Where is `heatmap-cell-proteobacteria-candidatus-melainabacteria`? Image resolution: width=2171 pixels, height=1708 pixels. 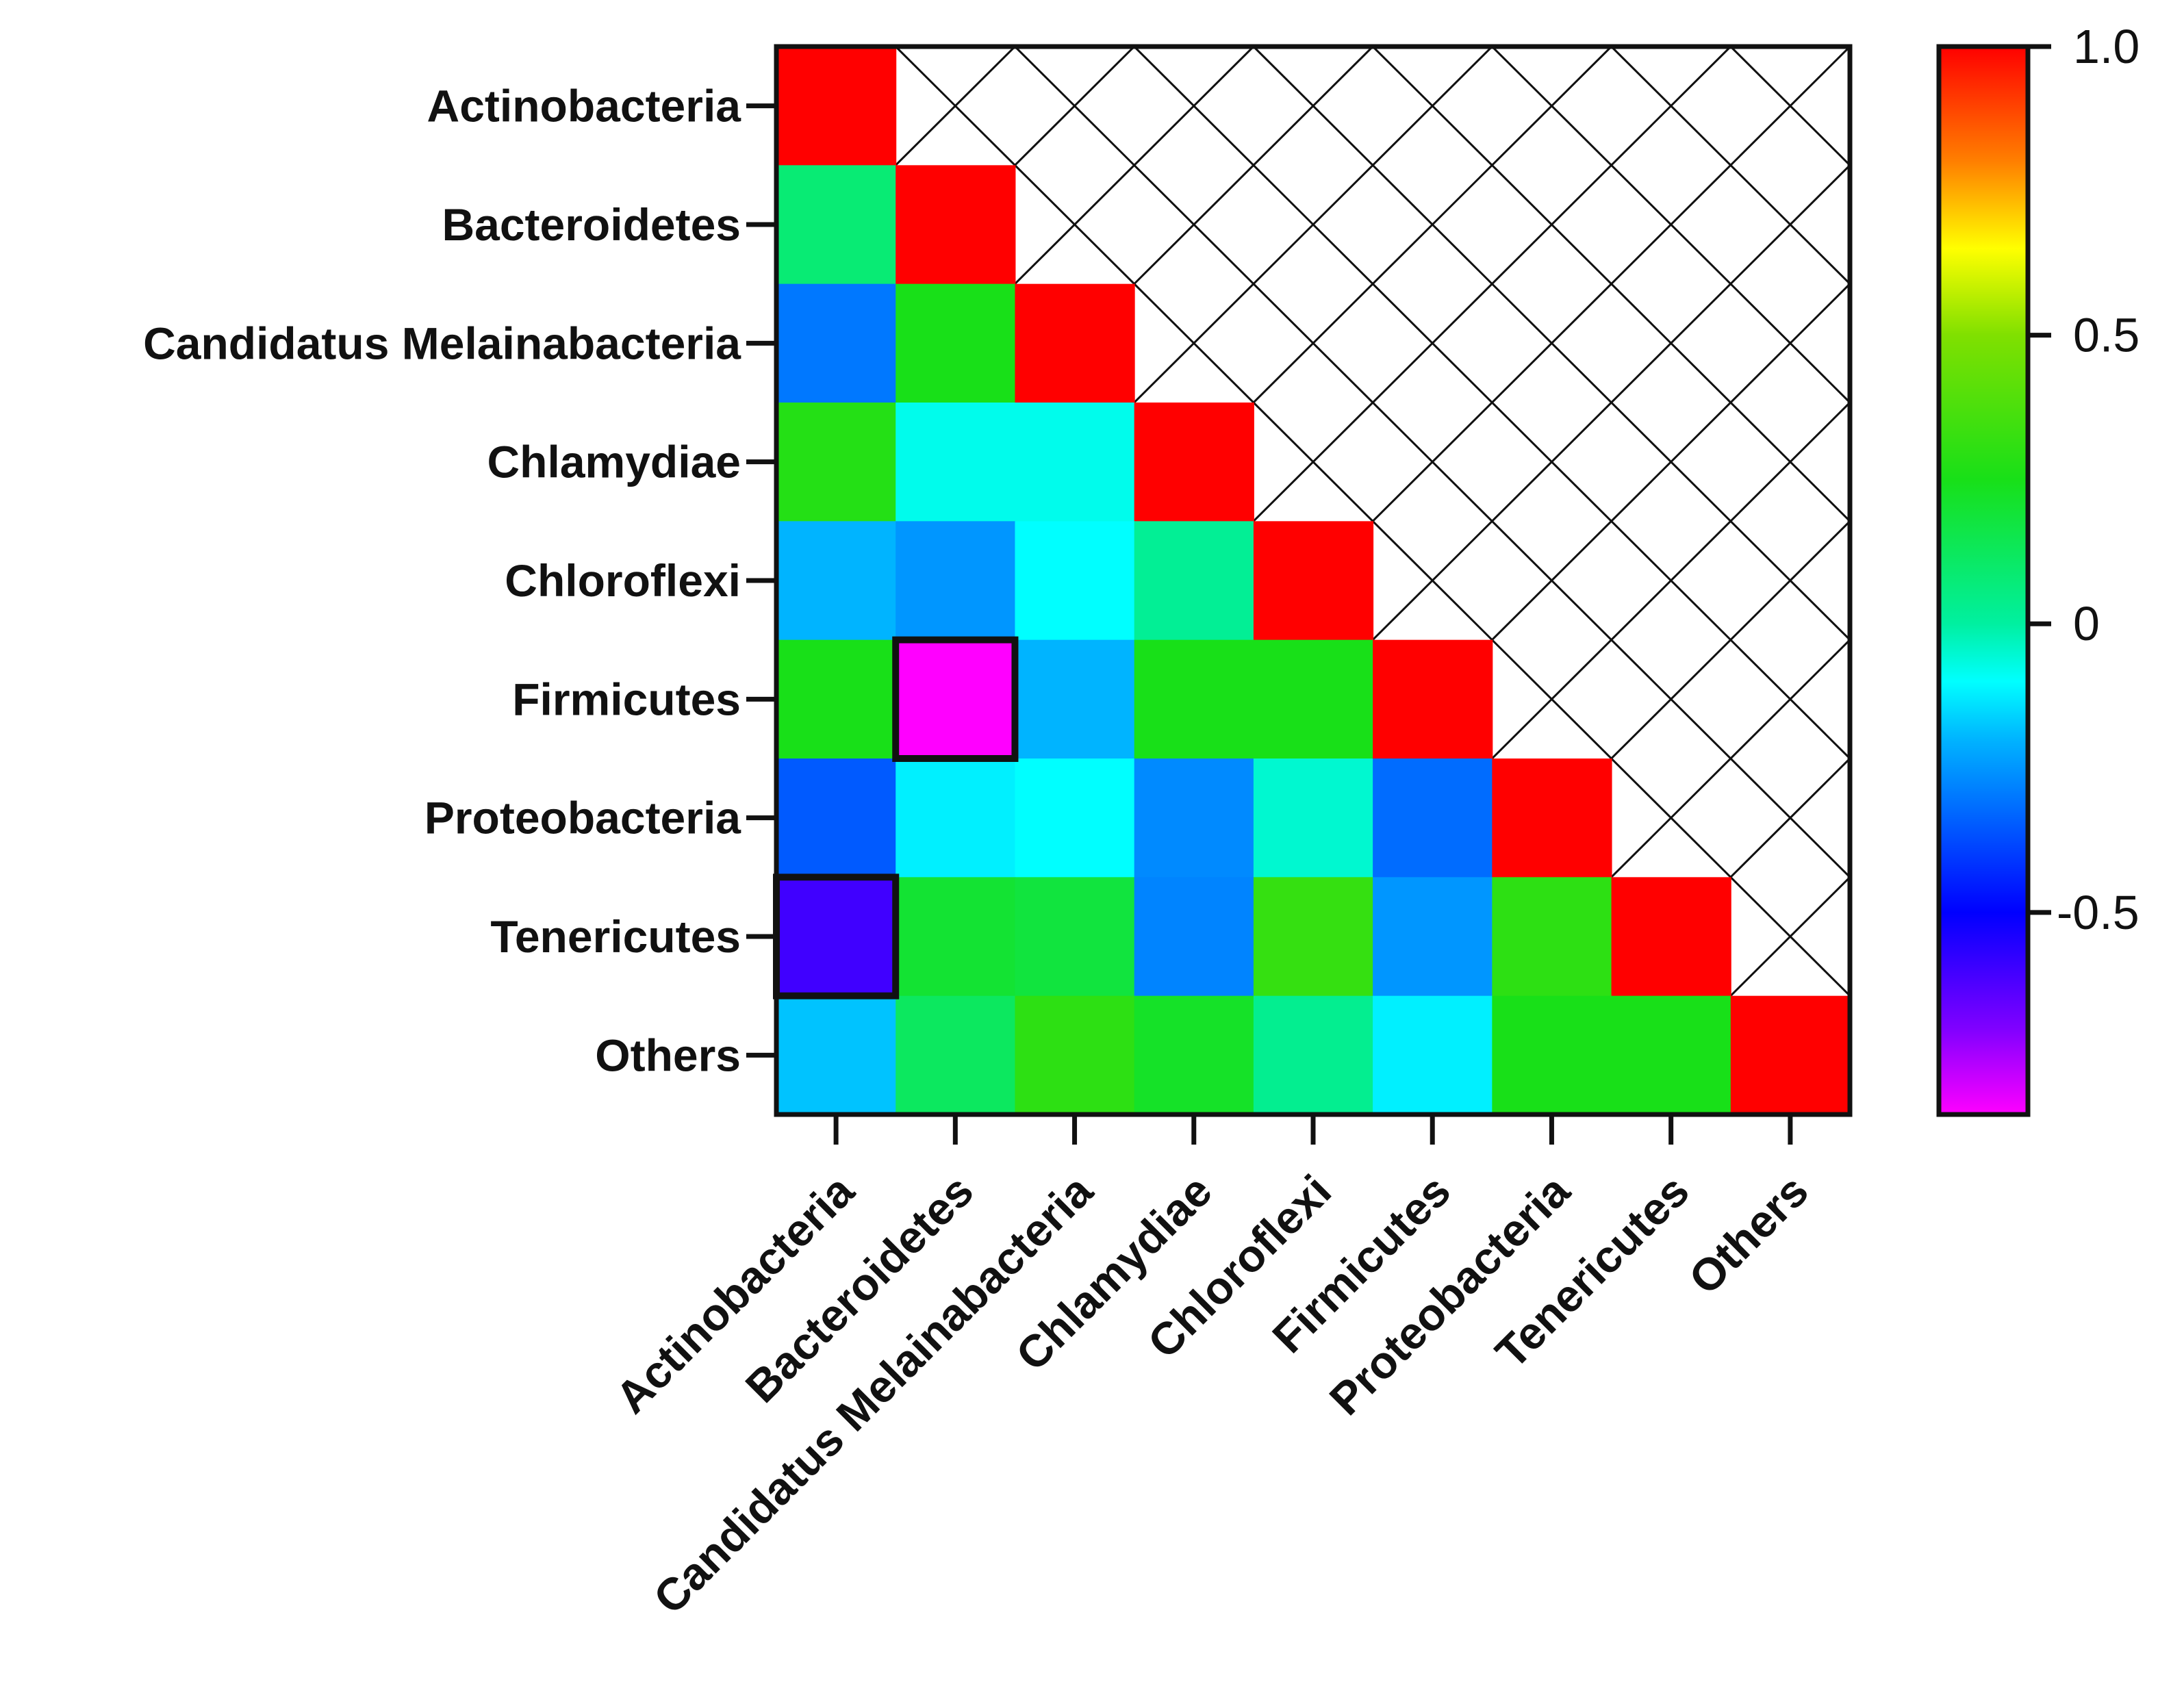
heatmap-cell-proteobacteria-candidatus-melainabacteria is located at coordinates (1075, 818).